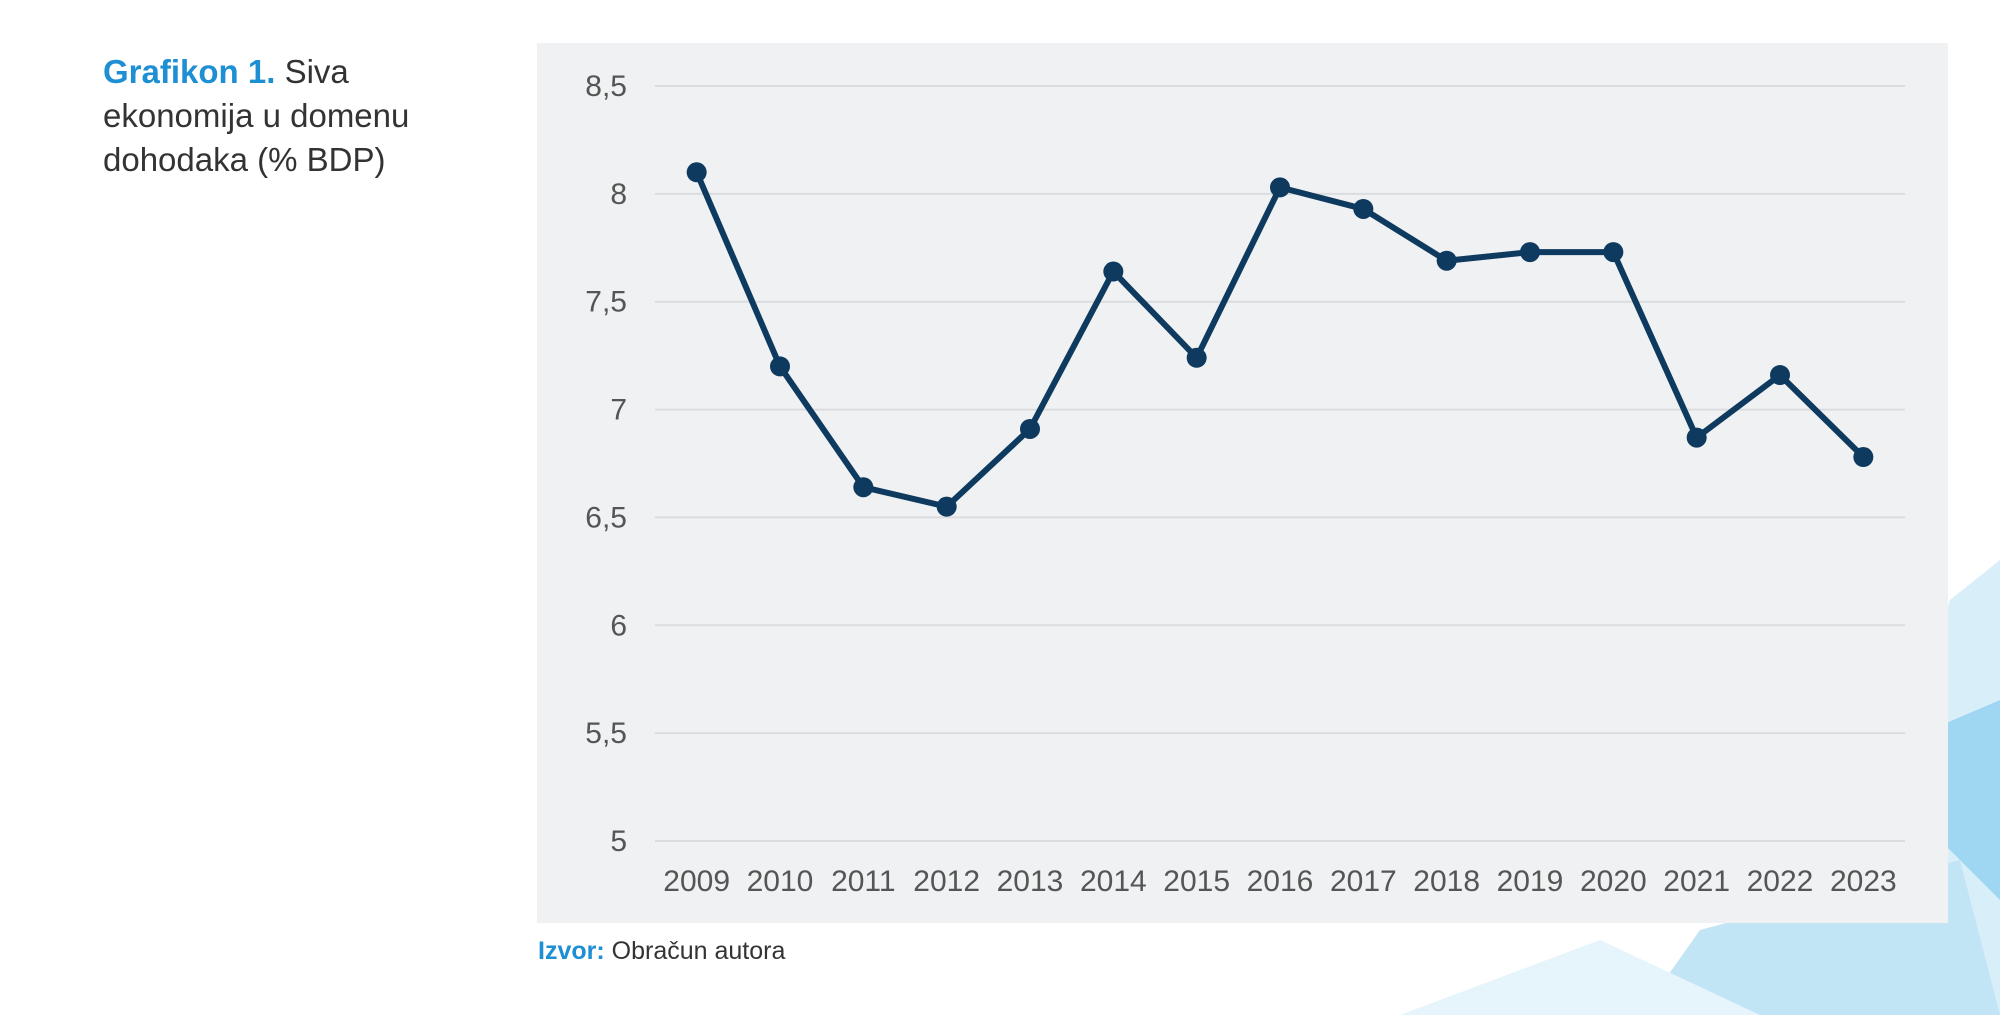 This screenshot has height=1015, width=2000. I want to click on y-tick-label: 6,5, so click(606, 517).